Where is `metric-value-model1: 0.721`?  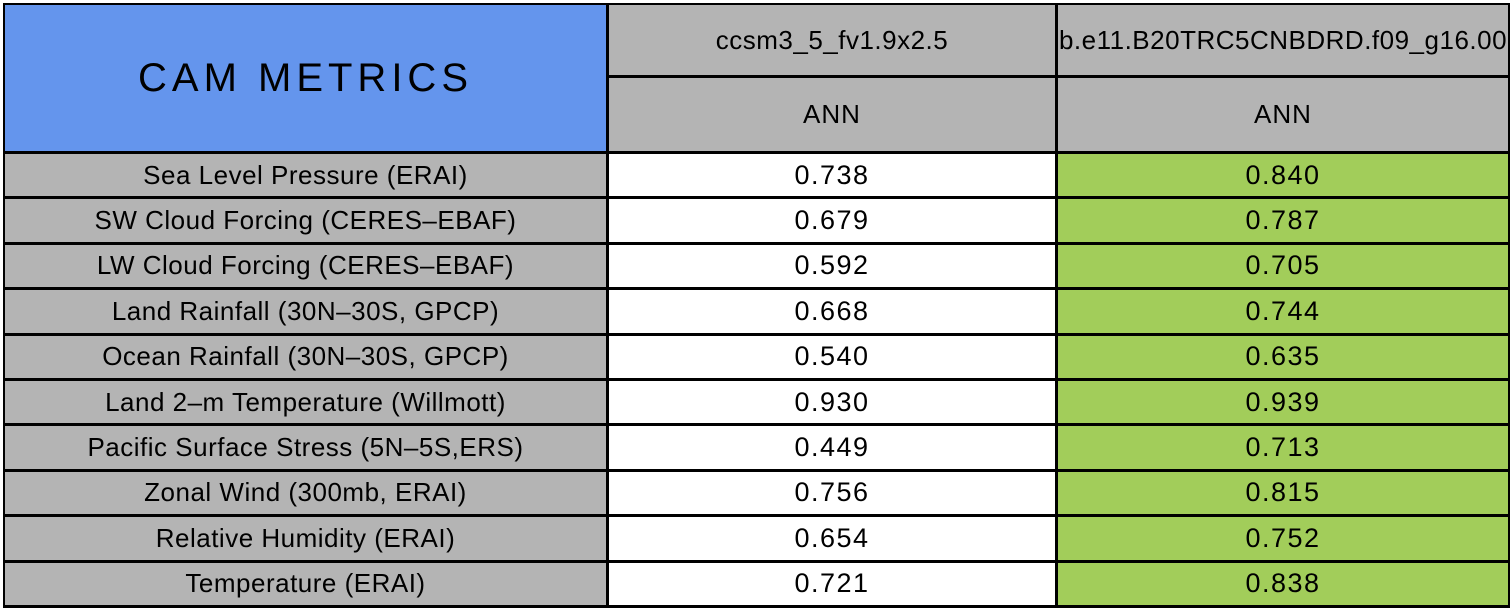 metric-value-model1: 0.721 is located at coordinates (832, 583).